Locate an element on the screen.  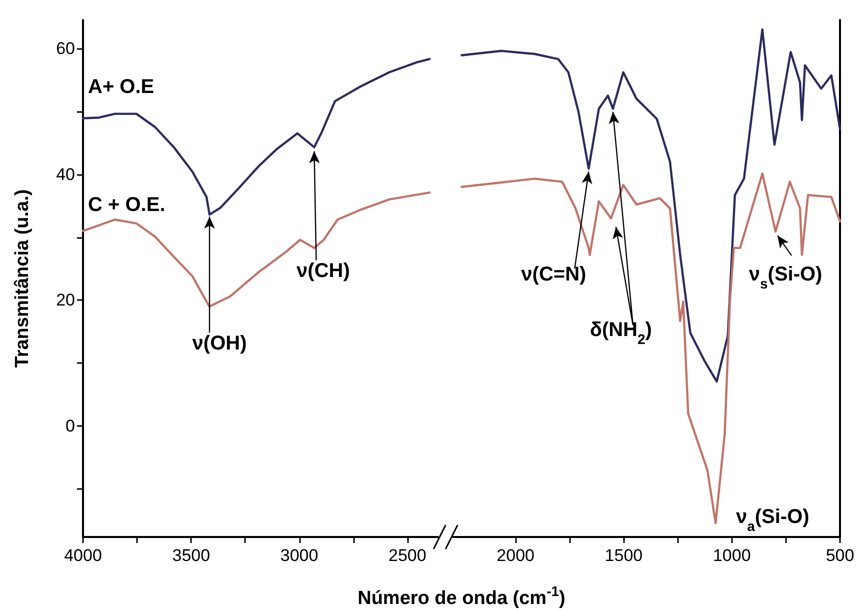
x-tick-label: 4000 is located at coordinates (83, 555).